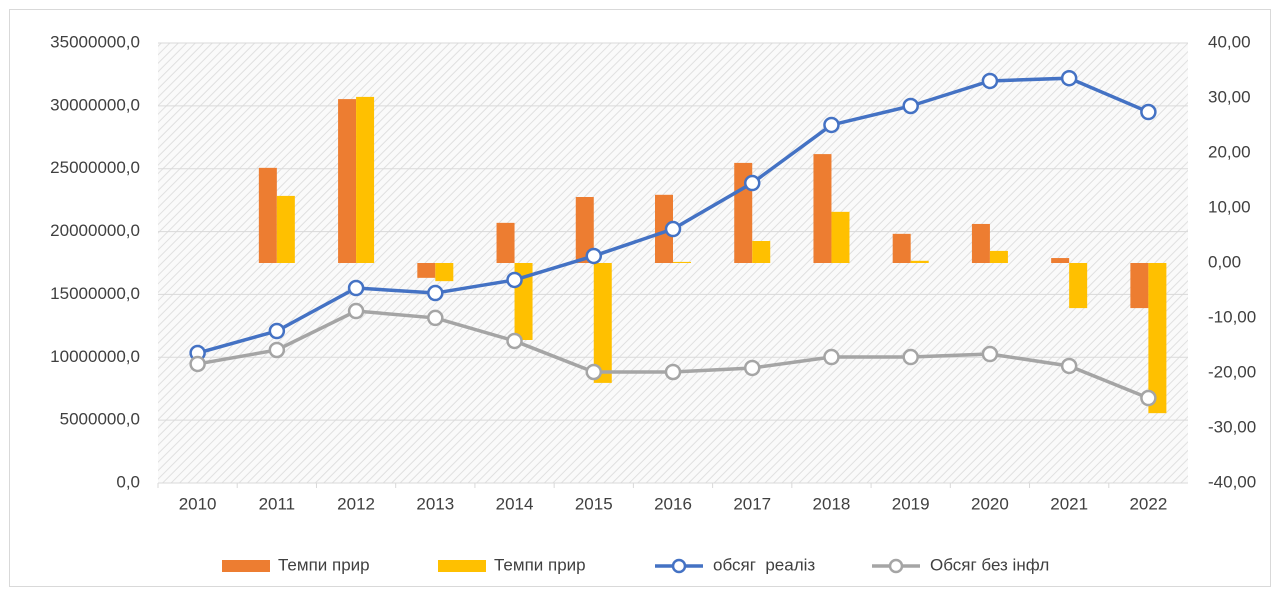 The image size is (1280, 596). Describe the element at coordinates (95, 356) in the screenshot. I see `y-tick-label: 10000000,0` at that location.